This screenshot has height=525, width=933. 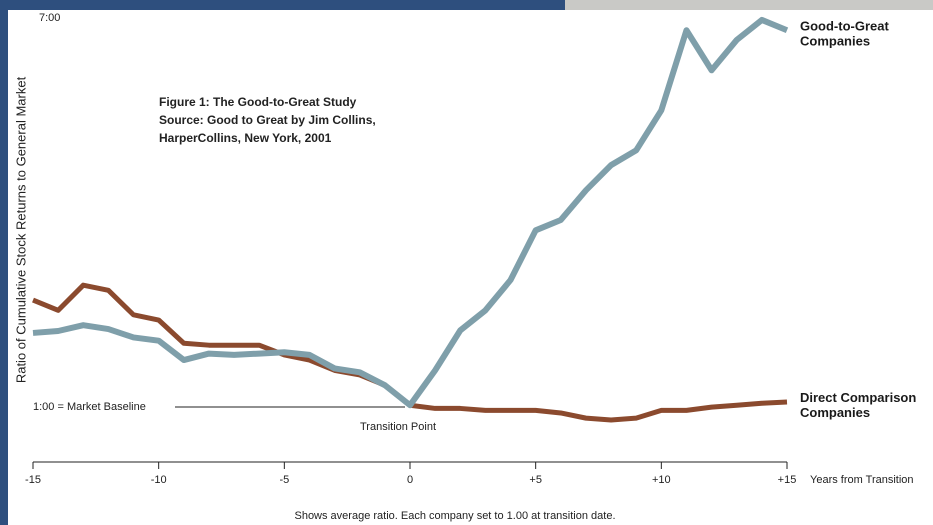 I want to click on figure-note: HarperCollins, New York, 2001, so click(x=245, y=138).